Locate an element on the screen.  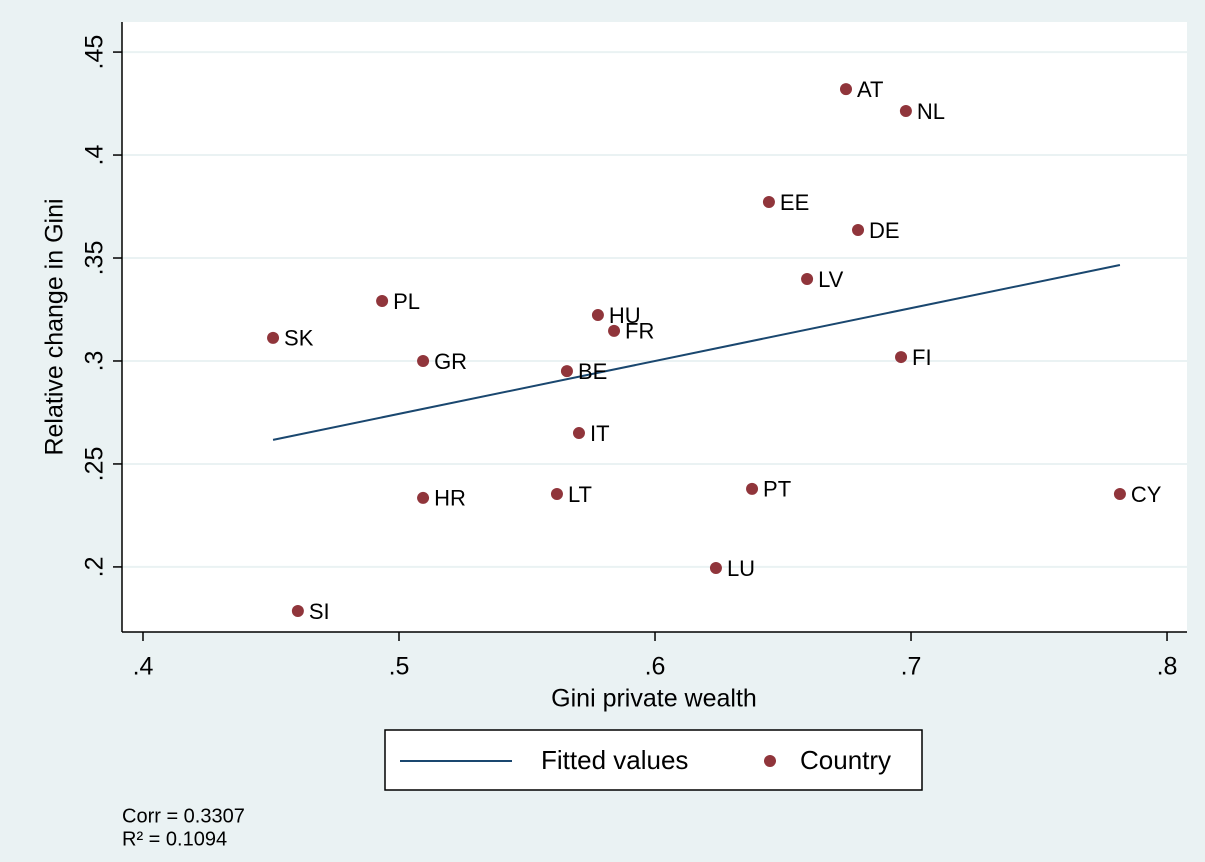
point-label: LU is located at coordinates (741, 568).